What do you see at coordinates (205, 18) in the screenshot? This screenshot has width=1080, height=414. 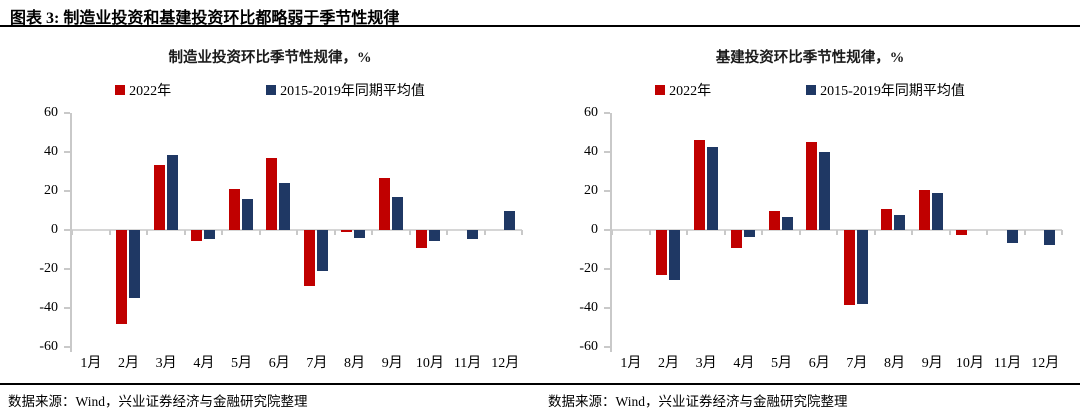 I see `figure-title: 图表 3: 制造业投资和基建投资环比都略弱于季节性规律` at bounding box center [205, 18].